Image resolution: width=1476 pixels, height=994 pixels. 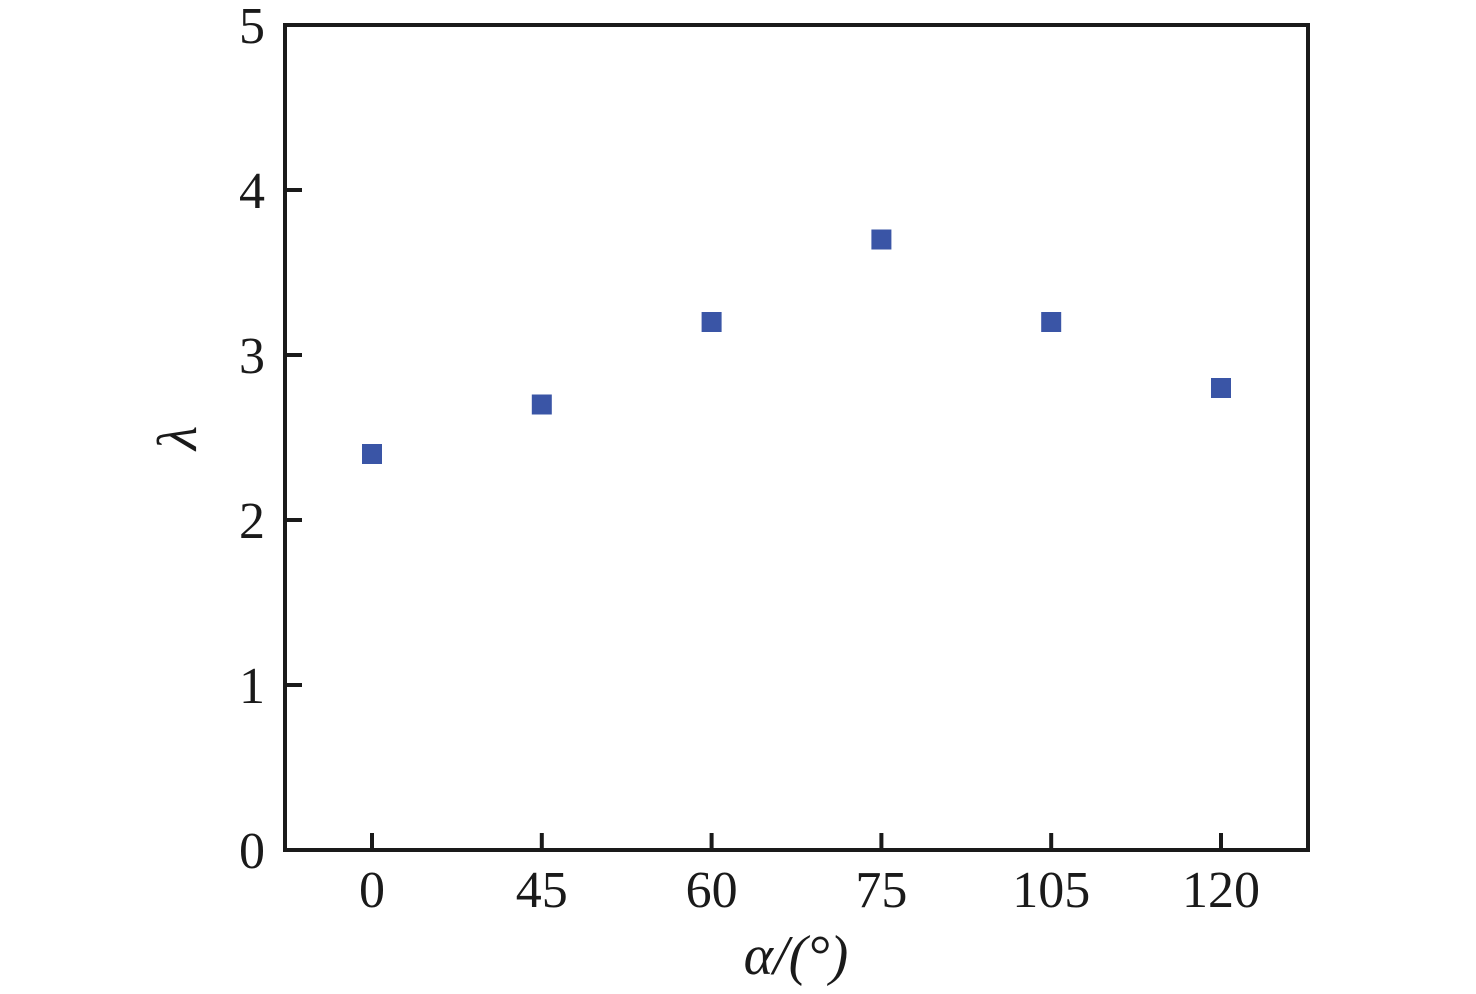 I want to click on x-tick-label: 105, so click(x=1051, y=890).